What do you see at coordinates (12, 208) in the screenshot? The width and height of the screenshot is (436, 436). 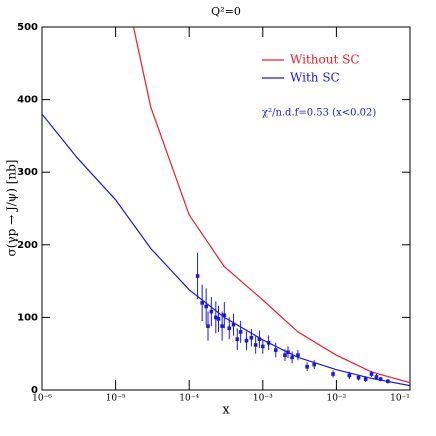 I see `y-axis-label: σ(γp → J/ψ) [nb]` at bounding box center [12, 208].